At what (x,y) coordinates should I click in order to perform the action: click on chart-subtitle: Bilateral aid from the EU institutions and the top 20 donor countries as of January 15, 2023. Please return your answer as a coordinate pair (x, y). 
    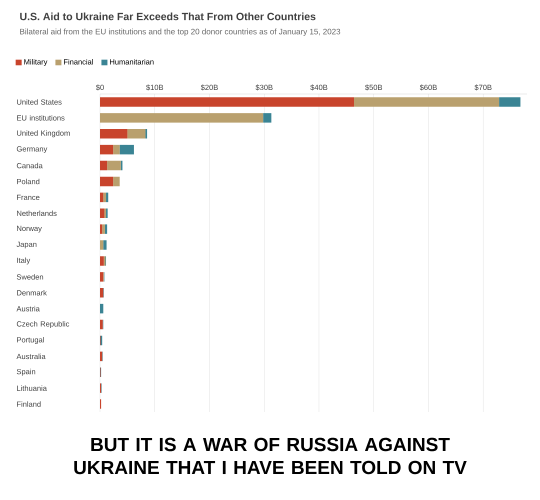
    Looking at the image, I should click on (180, 32).